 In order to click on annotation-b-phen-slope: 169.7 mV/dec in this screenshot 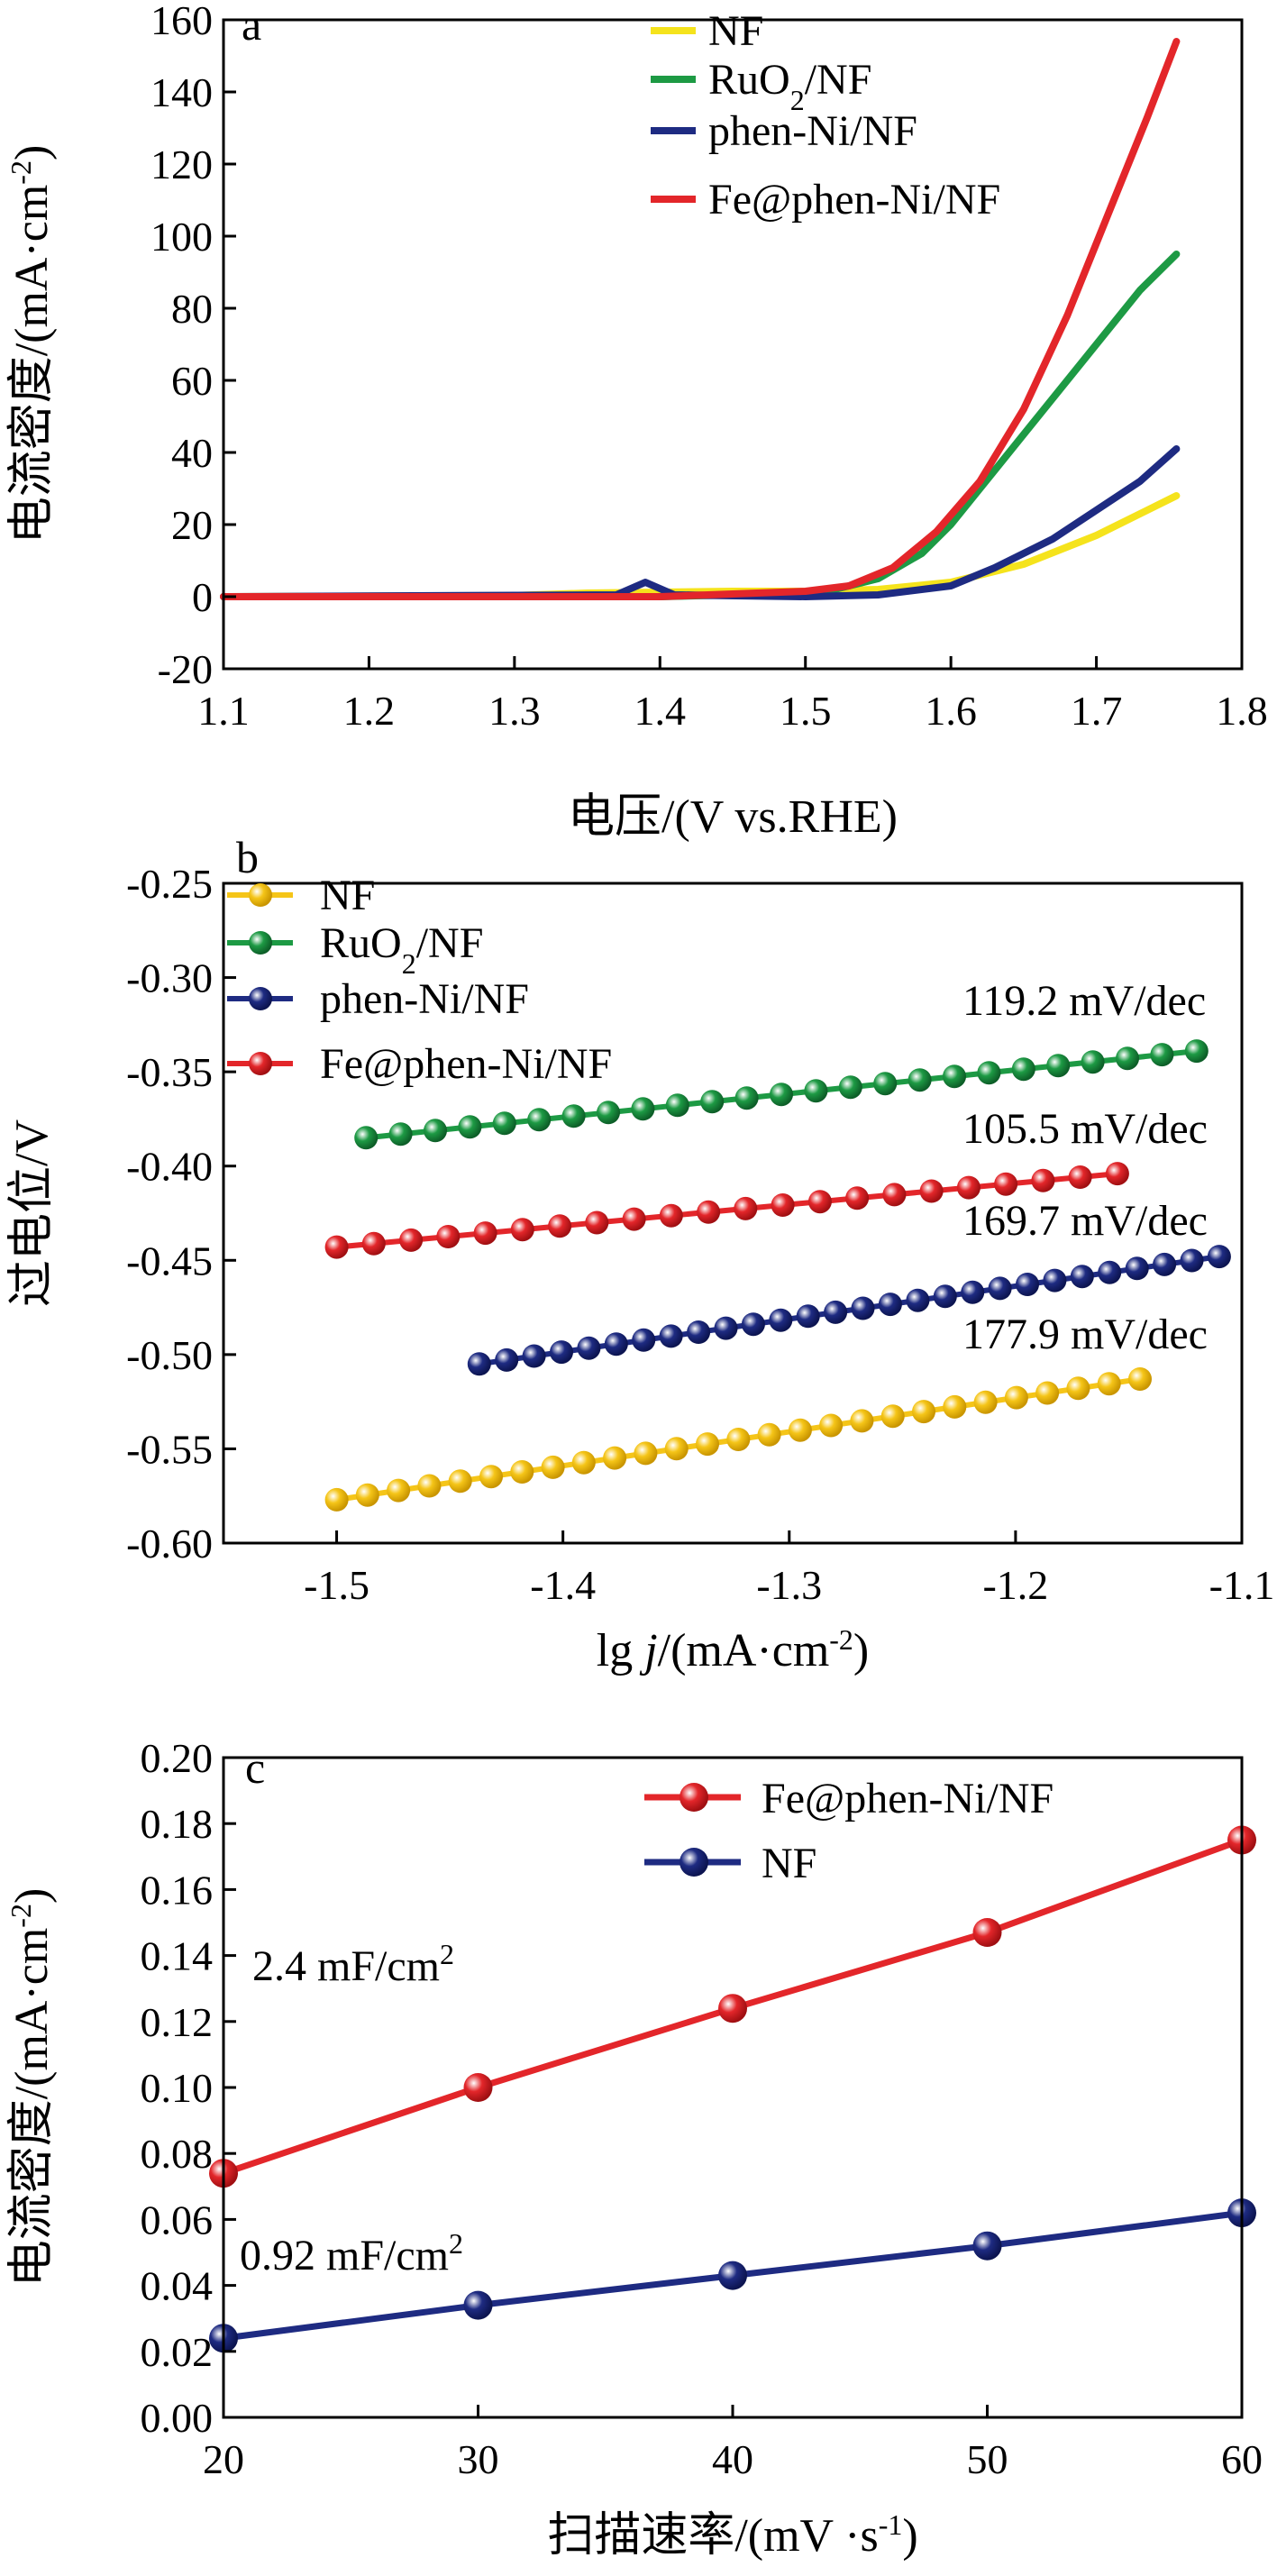, I will do `click(1085, 1221)`.